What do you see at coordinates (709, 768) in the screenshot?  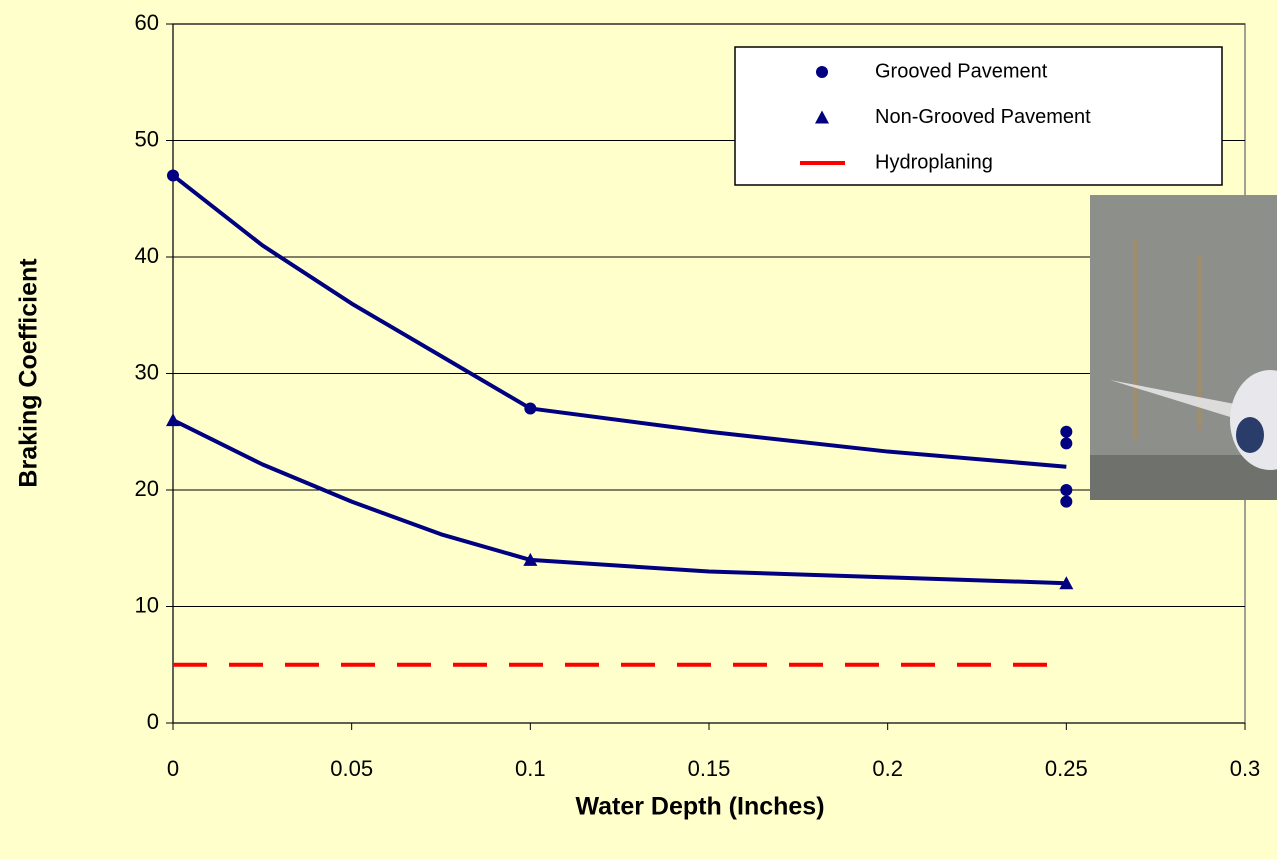 I see `x-tick-label: 0.15` at bounding box center [709, 768].